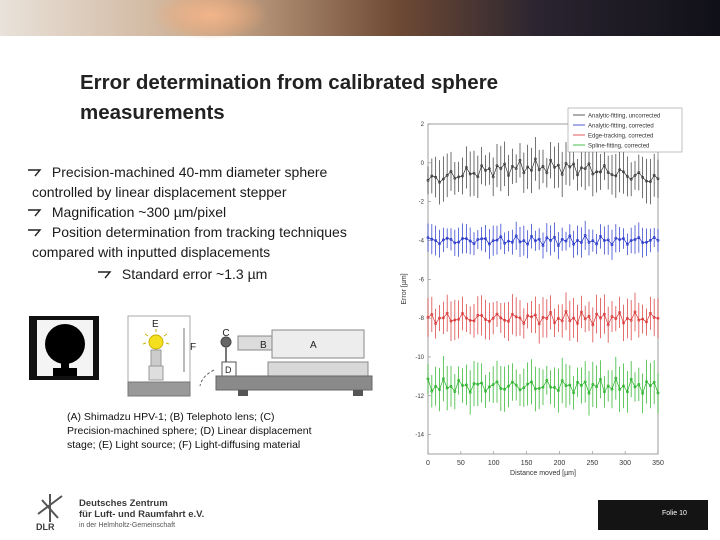 This screenshot has width=720, height=540. I want to click on logo-line2: für Luft- und Raumfahrt e.V., so click(142, 514).